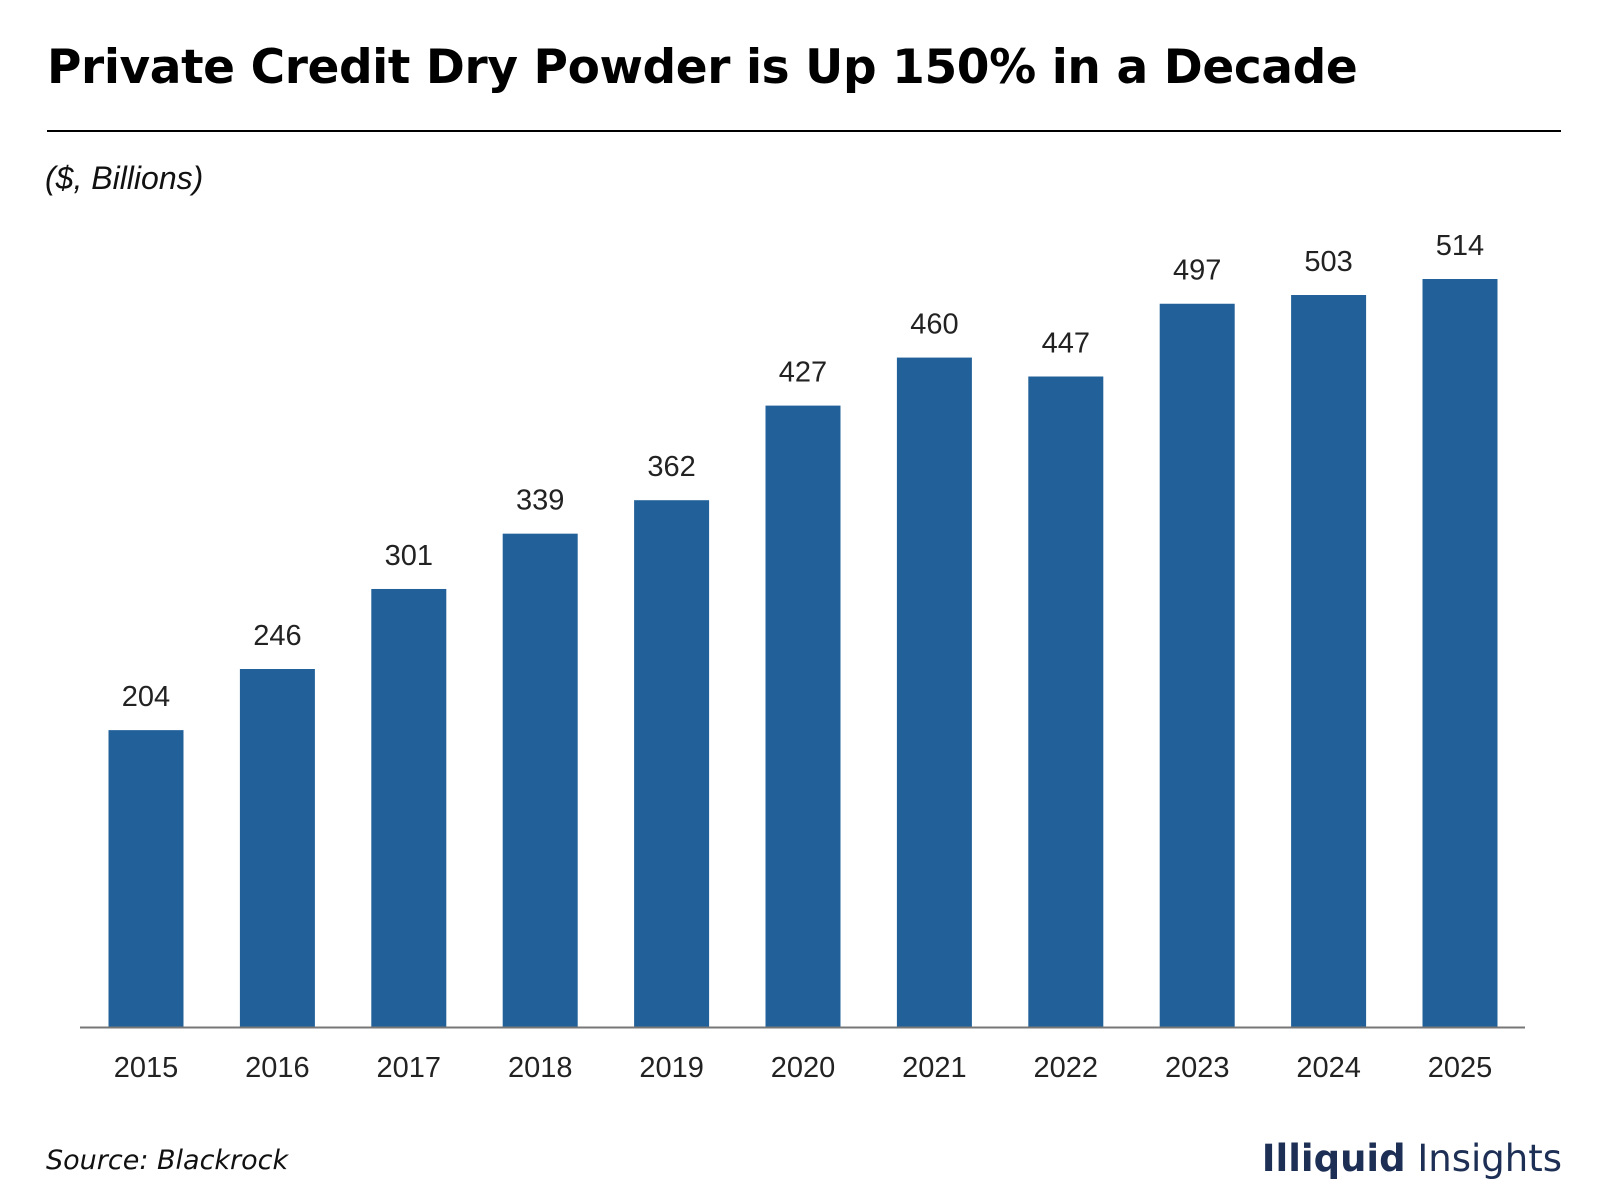 Image resolution: width=1600 pixels, height=1200 pixels. I want to click on brand-name-regular: Insights, so click(1483, 1158).